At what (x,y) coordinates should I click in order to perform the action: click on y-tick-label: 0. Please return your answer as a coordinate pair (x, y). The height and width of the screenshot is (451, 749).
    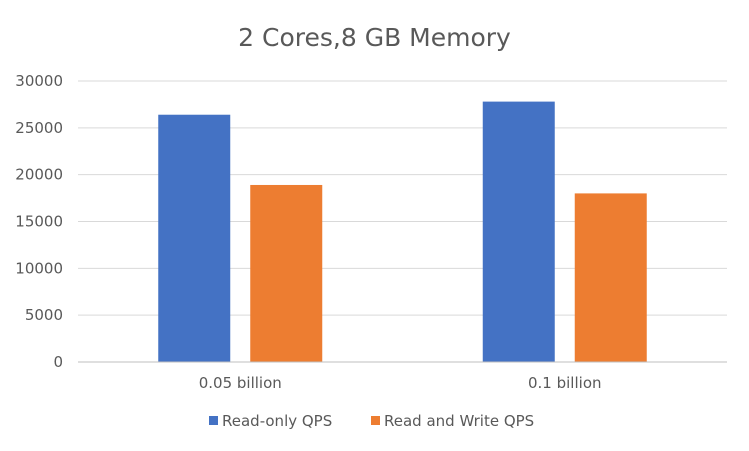
    Looking at the image, I should click on (58, 362).